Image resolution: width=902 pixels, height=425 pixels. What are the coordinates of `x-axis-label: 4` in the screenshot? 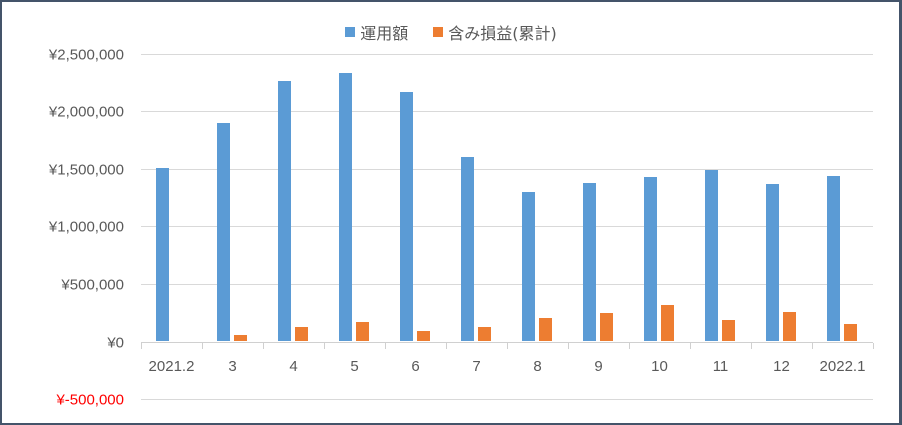 It's located at (293, 366).